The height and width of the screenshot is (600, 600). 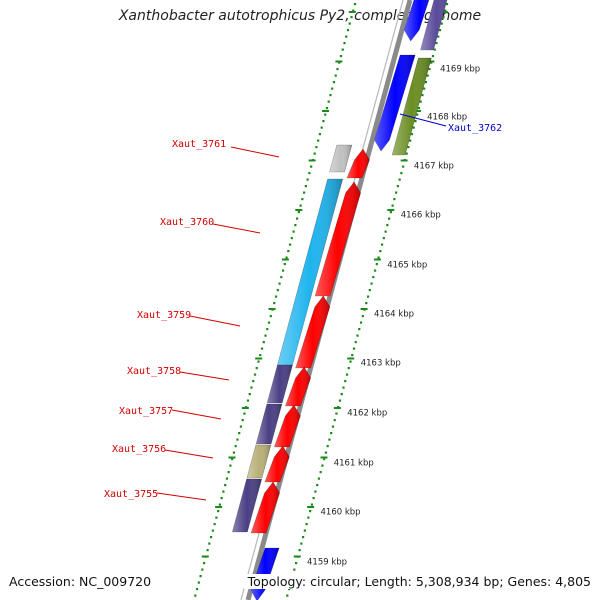 I want to click on gene-label-xaut-3762: Xaut_3762, so click(x=450, y=123).